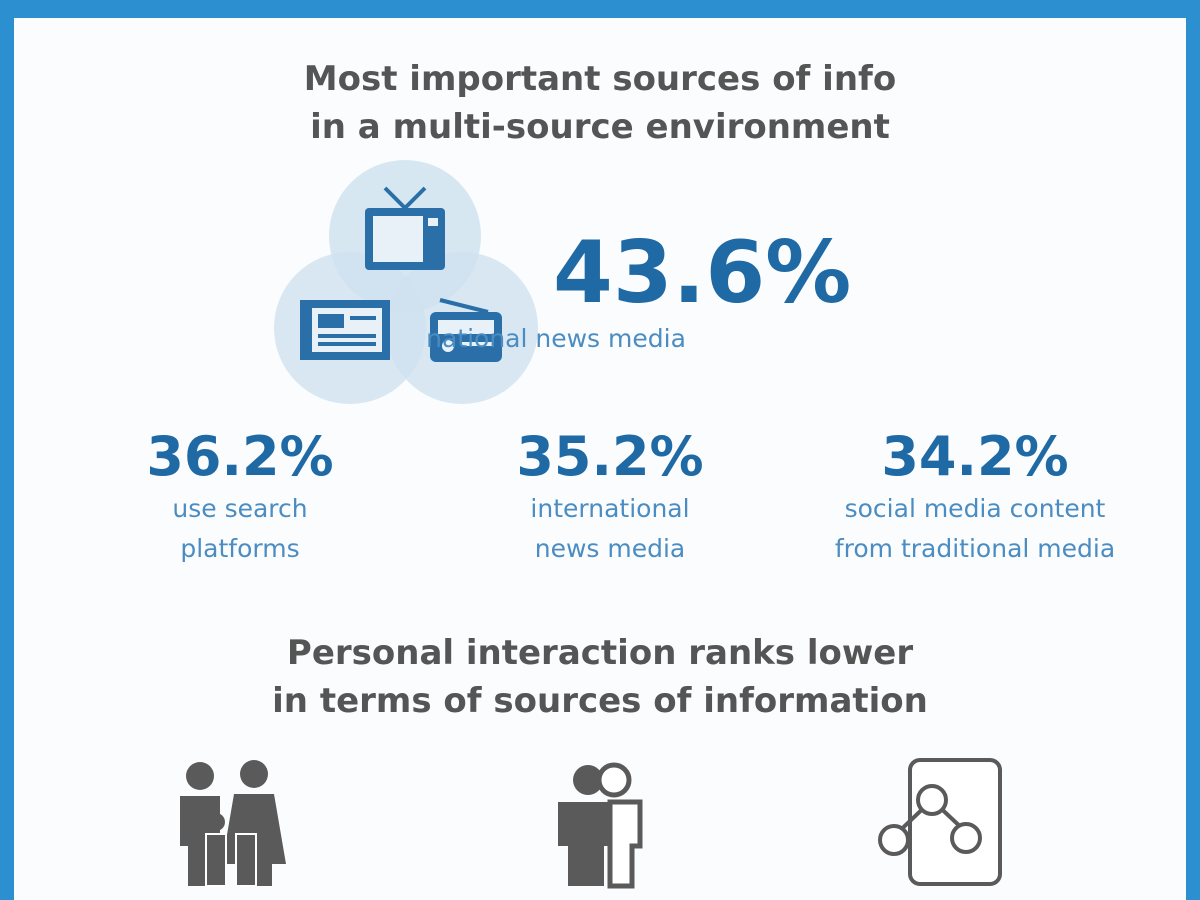 This screenshot has height=900, width=1200. I want to click on stat-label: from traditional media, so click(975, 548).